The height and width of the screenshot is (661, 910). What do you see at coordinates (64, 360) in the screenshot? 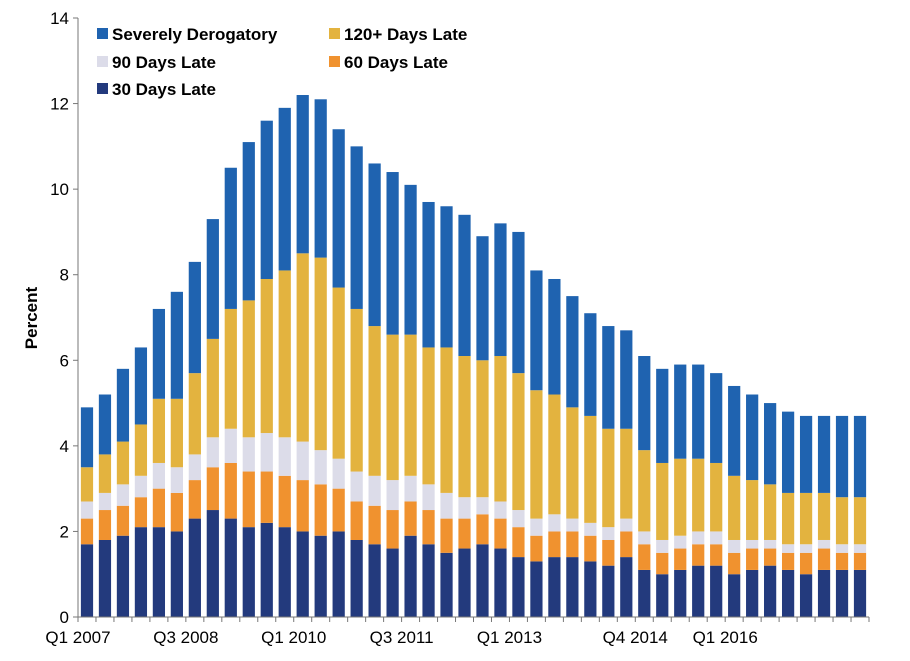
I see `y-tick-label: 6` at bounding box center [64, 360].